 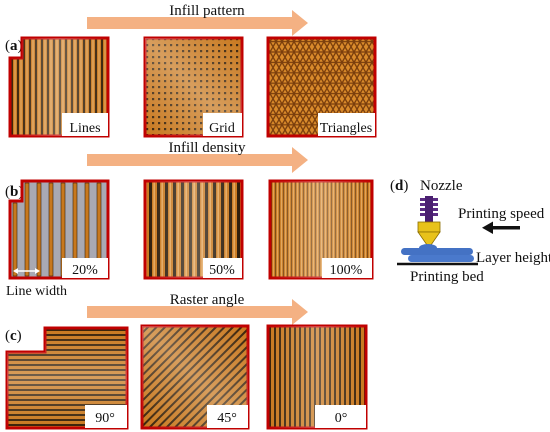 I want to click on sample-triangles: Triangles, so click(x=321, y=87).